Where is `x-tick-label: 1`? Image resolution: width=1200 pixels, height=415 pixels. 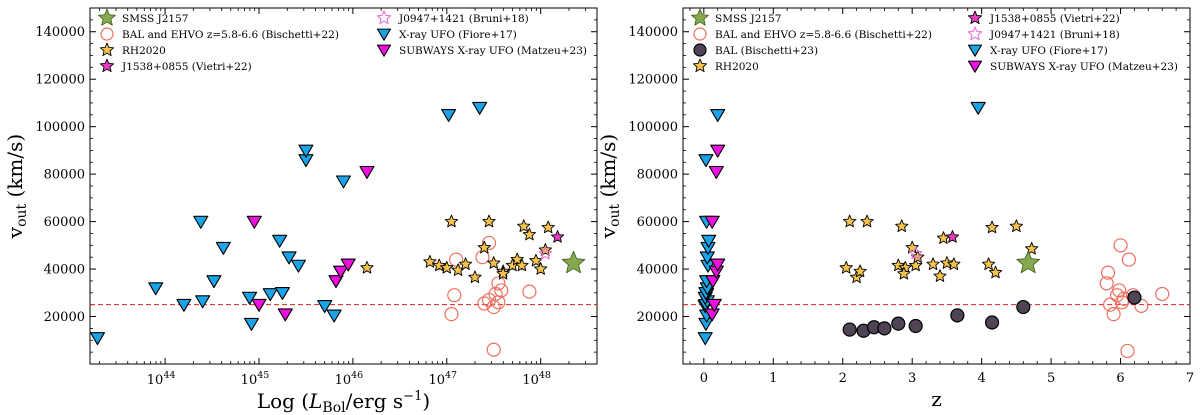 x-tick-label: 1 is located at coordinates (773, 378).